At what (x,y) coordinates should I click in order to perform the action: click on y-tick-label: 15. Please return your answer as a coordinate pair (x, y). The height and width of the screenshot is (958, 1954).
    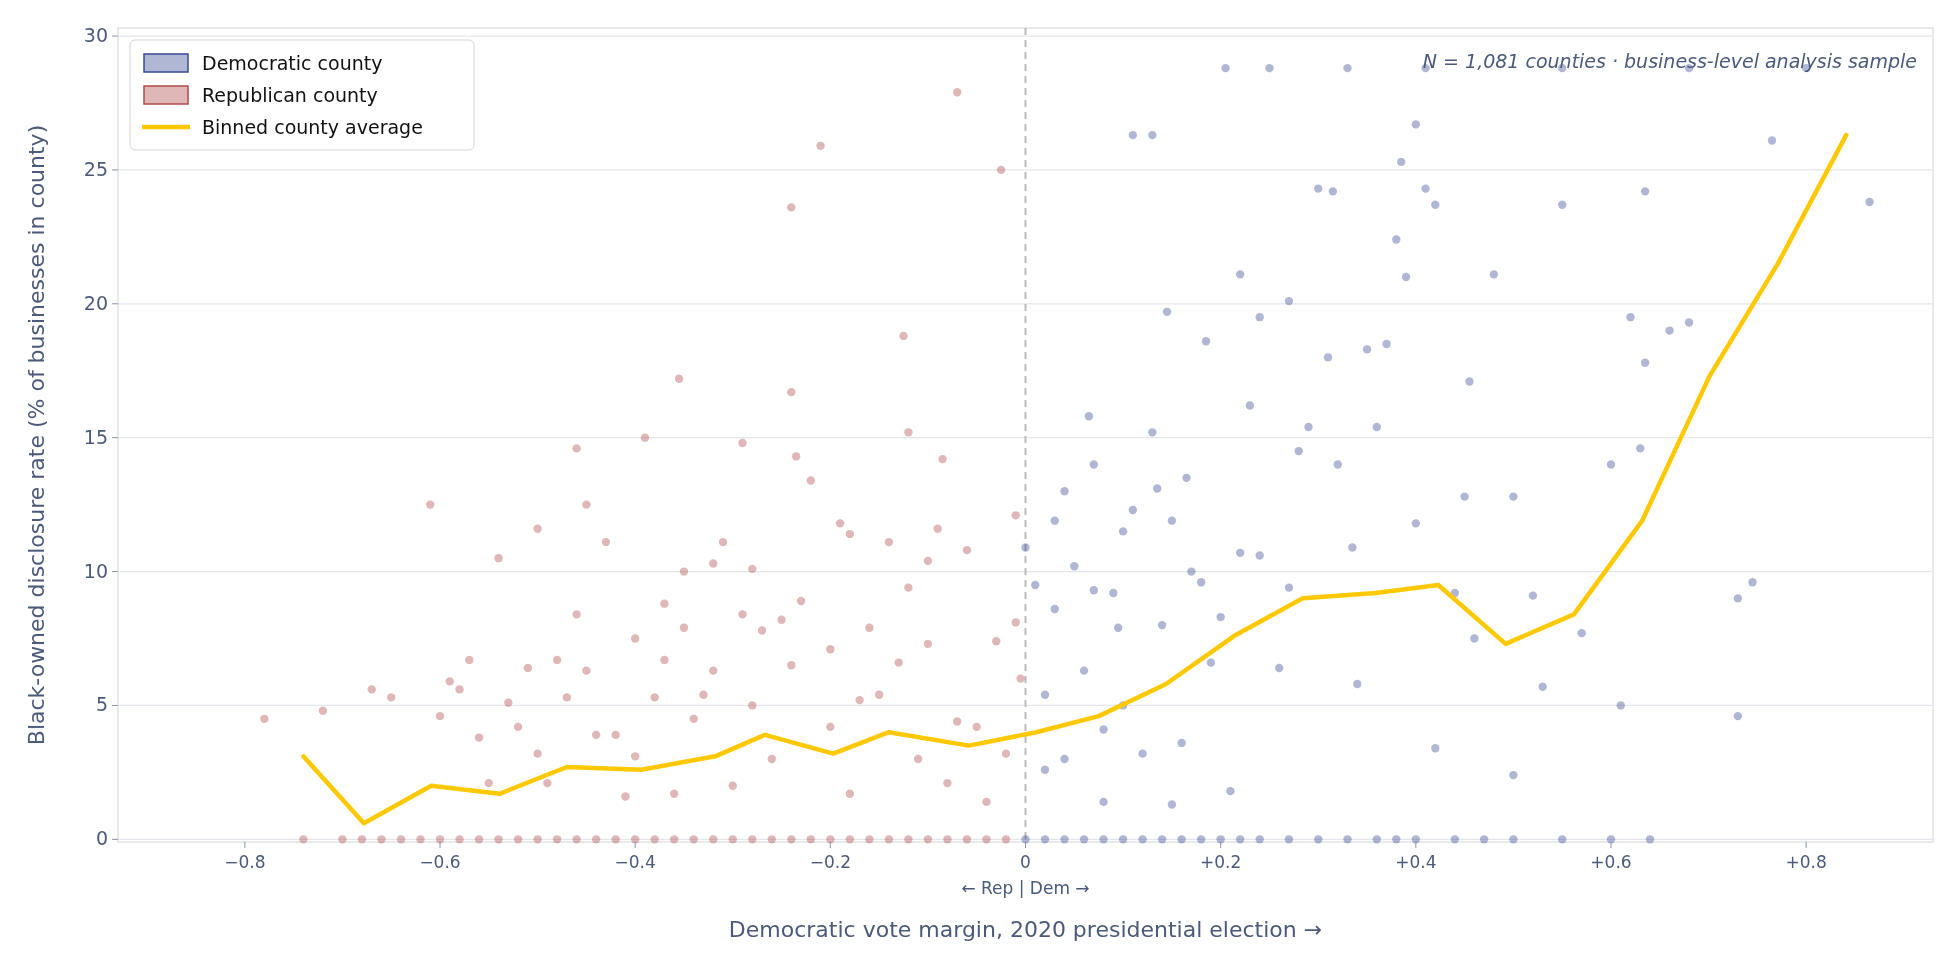
    Looking at the image, I should click on (95, 436).